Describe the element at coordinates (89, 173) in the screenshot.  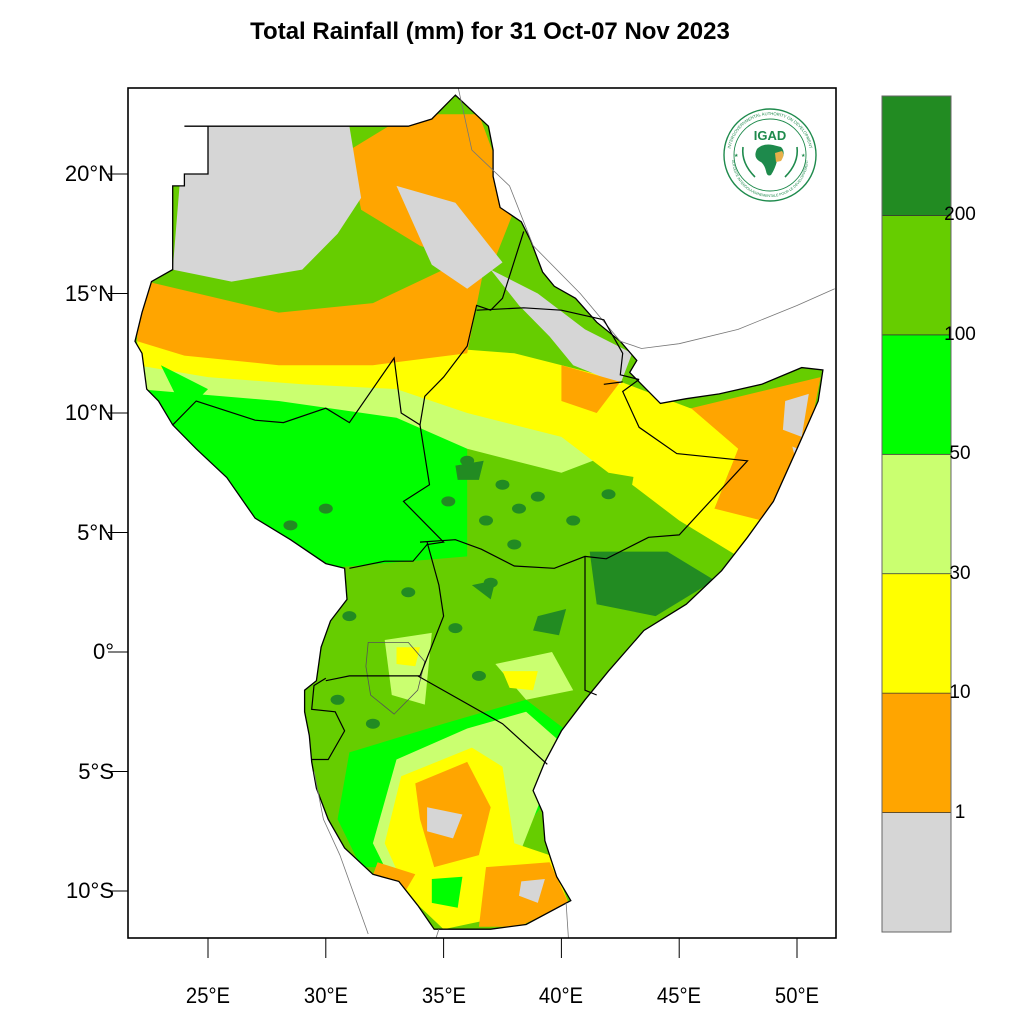
I see `y-tick-label: 20°N` at that location.